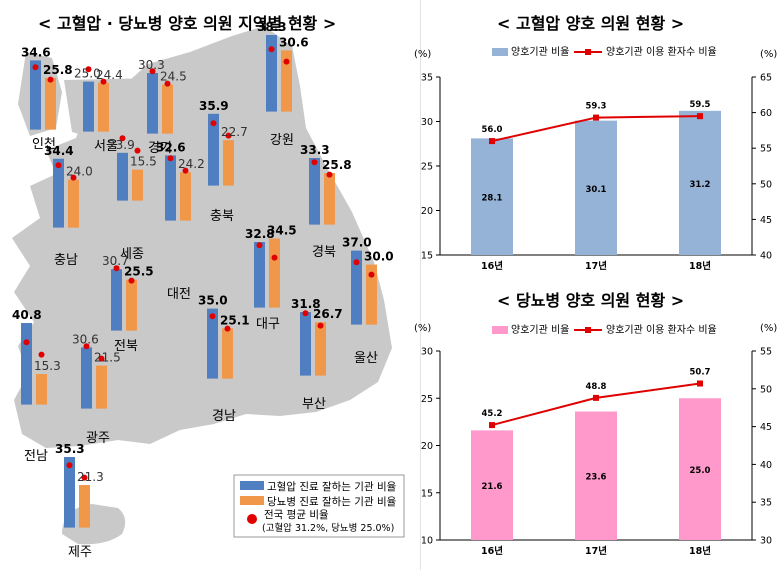 The width and height of the screenshot is (782, 570). I want to click on bar-value-label: 30.1, so click(596, 190).